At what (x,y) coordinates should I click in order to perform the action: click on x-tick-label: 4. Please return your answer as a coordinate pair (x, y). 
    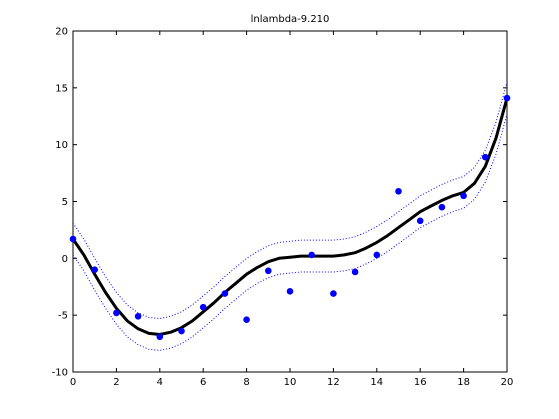
    Looking at the image, I should click on (160, 382).